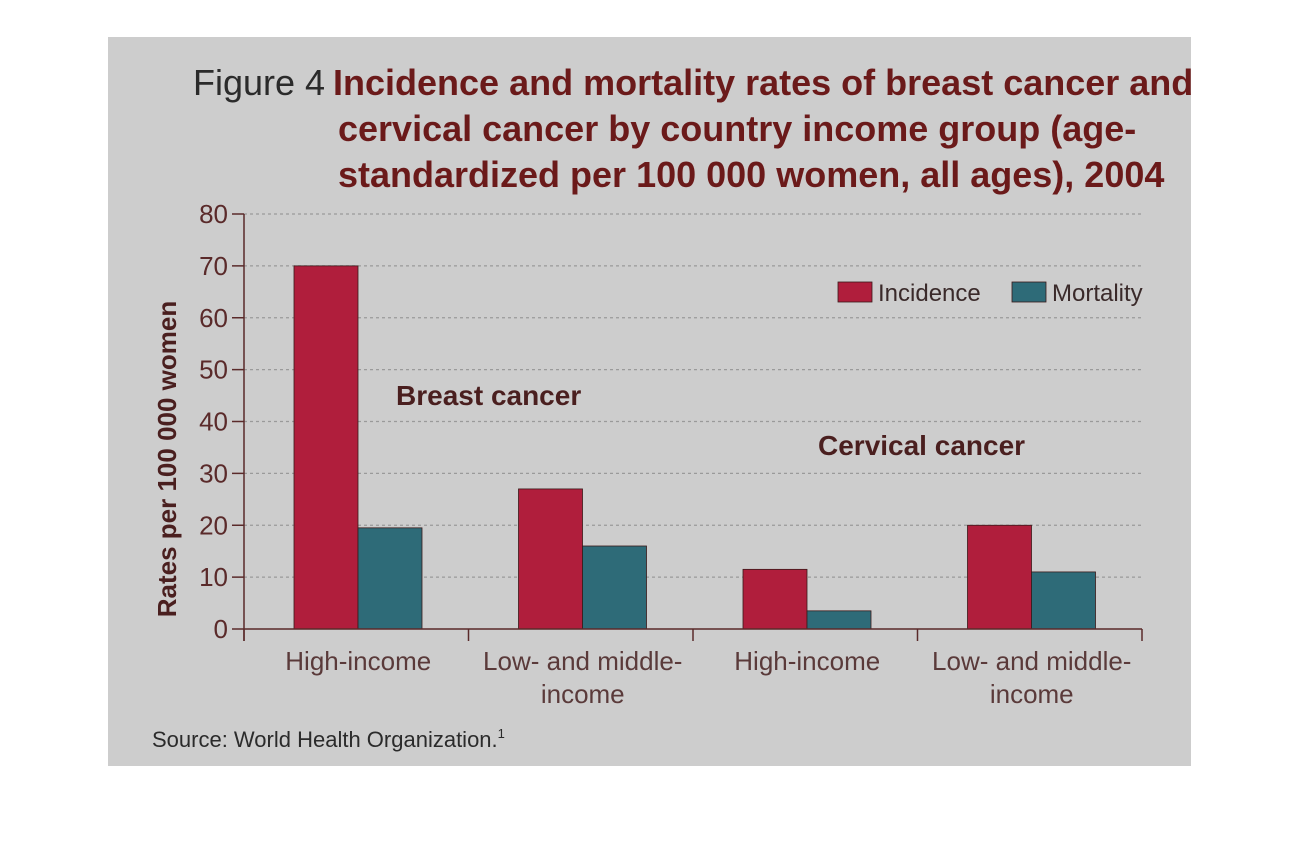  What do you see at coordinates (213, 422) in the screenshot?
I see `y-tick-label: 40` at bounding box center [213, 422].